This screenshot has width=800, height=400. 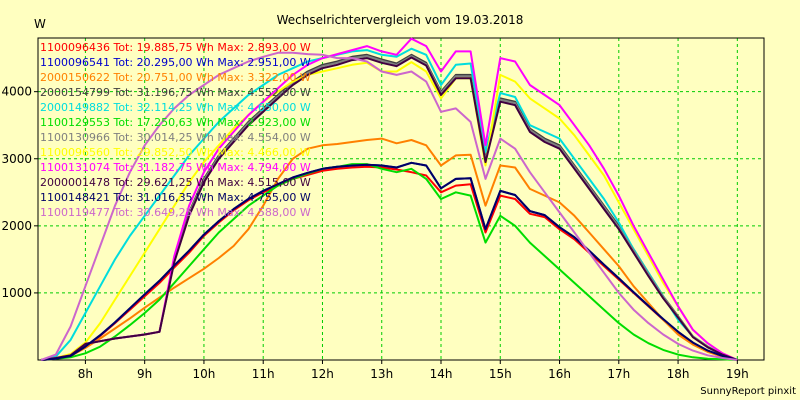 I want to click on y-tick-label: 3000, so click(x=16, y=159).